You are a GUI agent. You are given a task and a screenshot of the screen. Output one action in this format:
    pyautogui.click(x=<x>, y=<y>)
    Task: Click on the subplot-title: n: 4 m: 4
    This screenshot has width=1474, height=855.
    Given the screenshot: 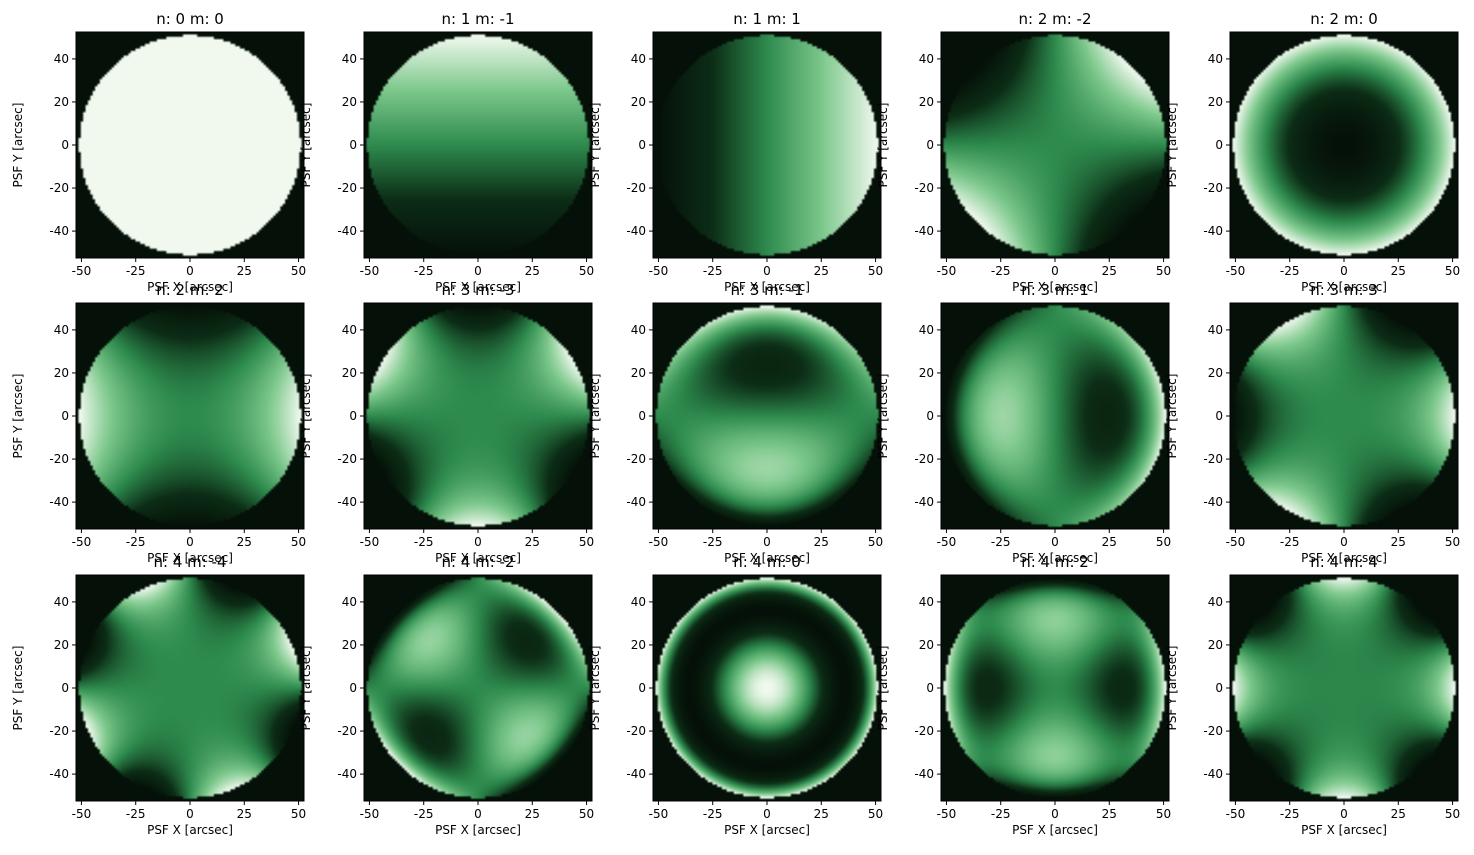 What is the action you would take?
    pyautogui.click(x=1344, y=562)
    